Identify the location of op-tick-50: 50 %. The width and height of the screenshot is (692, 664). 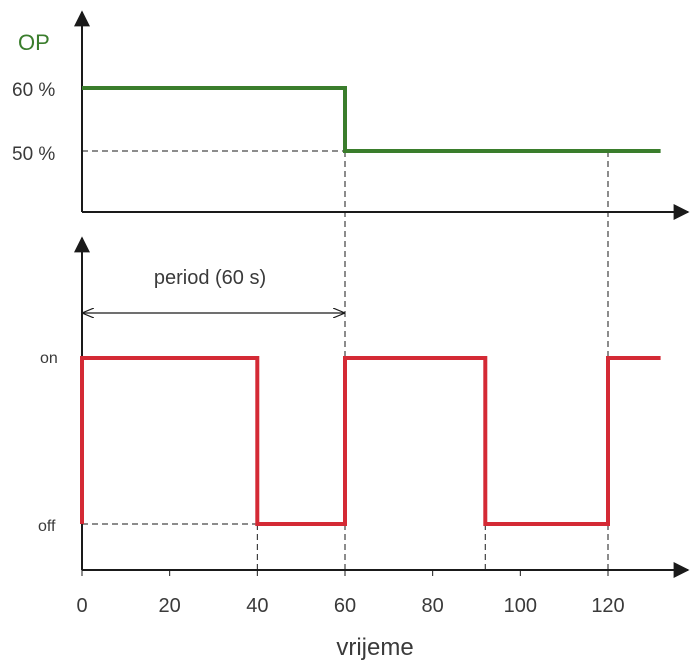
(33, 154).